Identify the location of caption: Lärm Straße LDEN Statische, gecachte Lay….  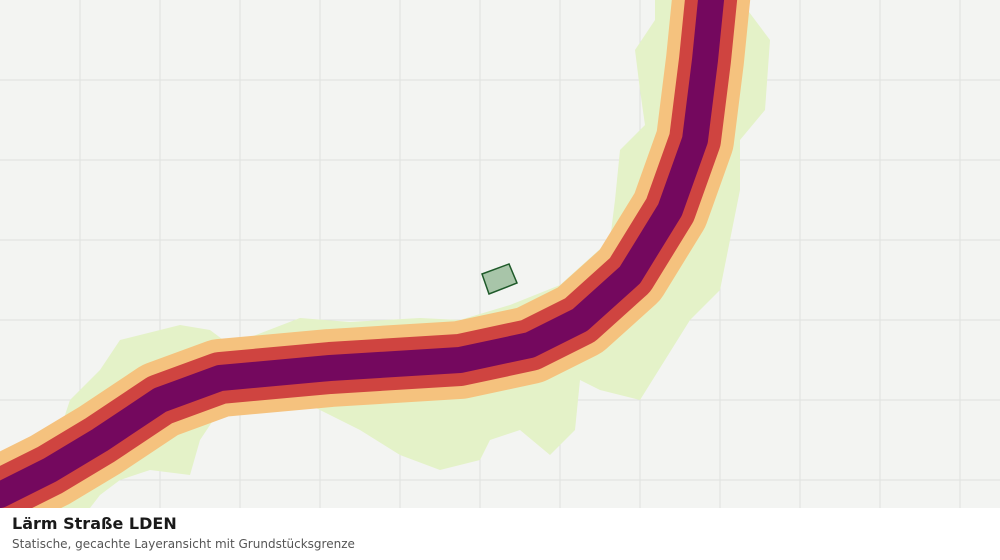
(500, 534).